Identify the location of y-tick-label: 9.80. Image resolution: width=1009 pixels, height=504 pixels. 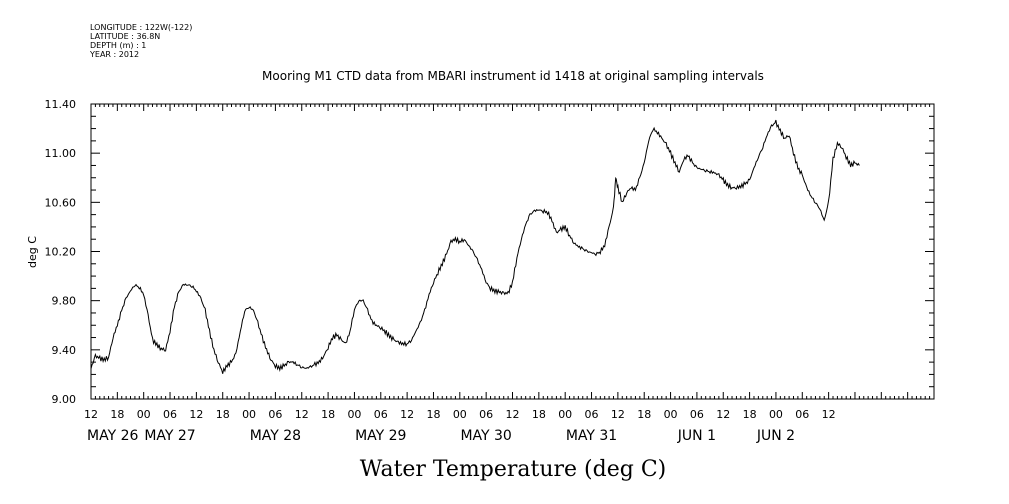
(64, 301).